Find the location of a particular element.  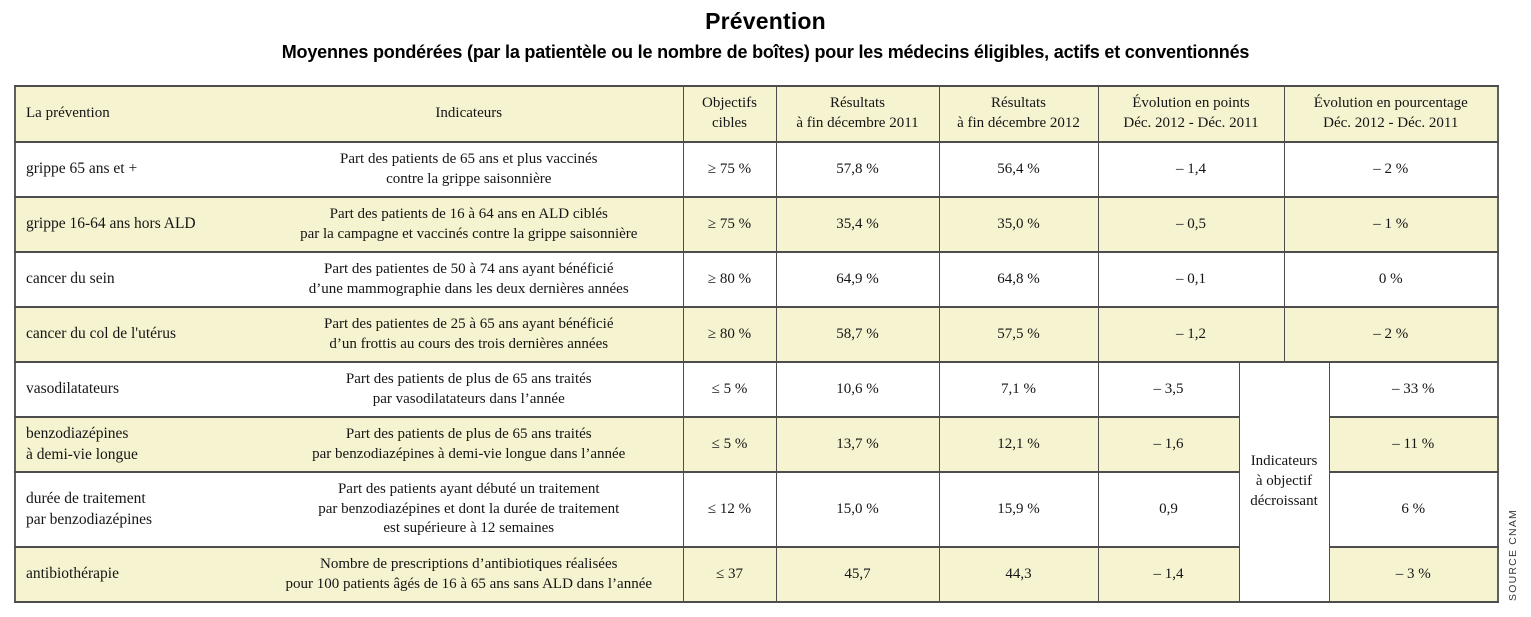

row-evolution-points: – 0,1 is located at coordinates (1191, 279).